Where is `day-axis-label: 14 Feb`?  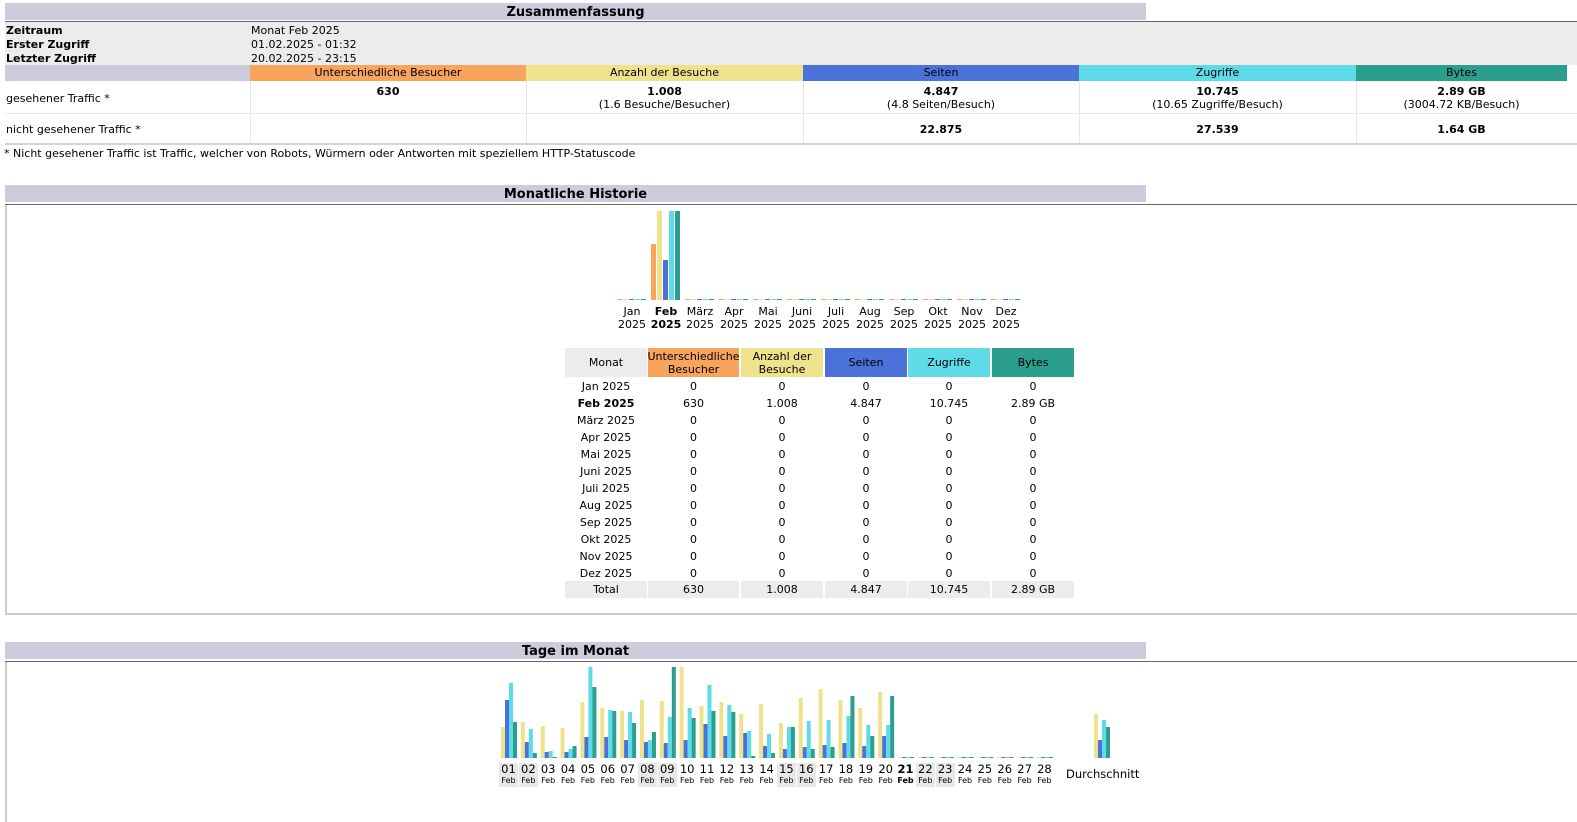
day-axis-label: 14 Feb is located at coordinates (766, 775).